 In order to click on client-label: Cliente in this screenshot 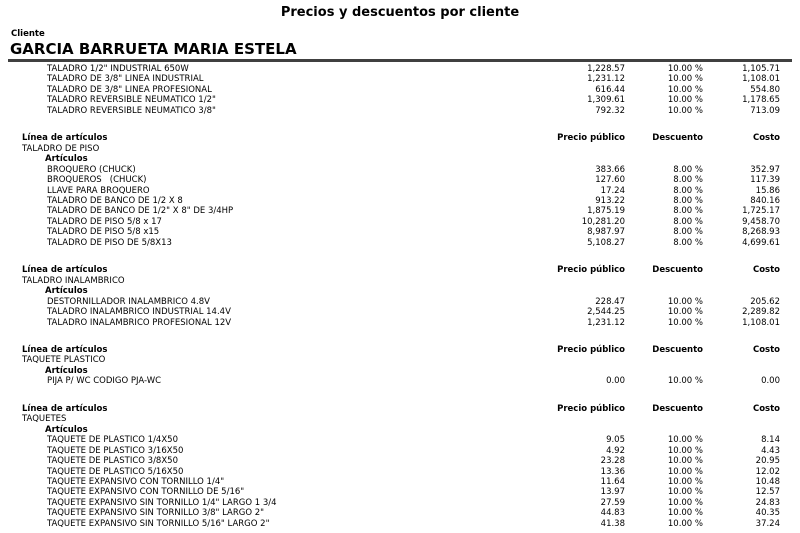, I will do `click(28, 34)`.